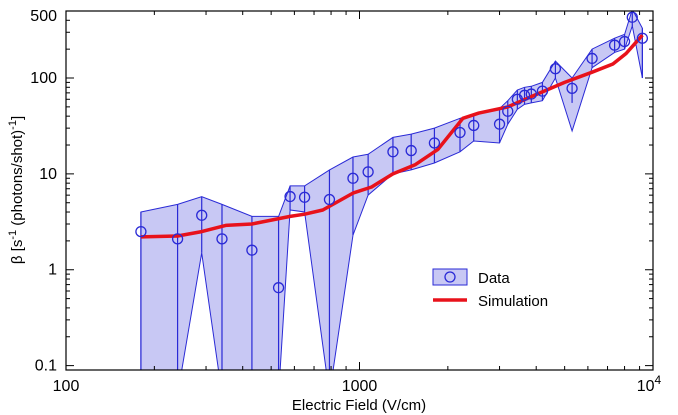  Describe the element at coordinates (646, 386) in the screenshot. I see `x-tick-label-power-base: 10` at that location.